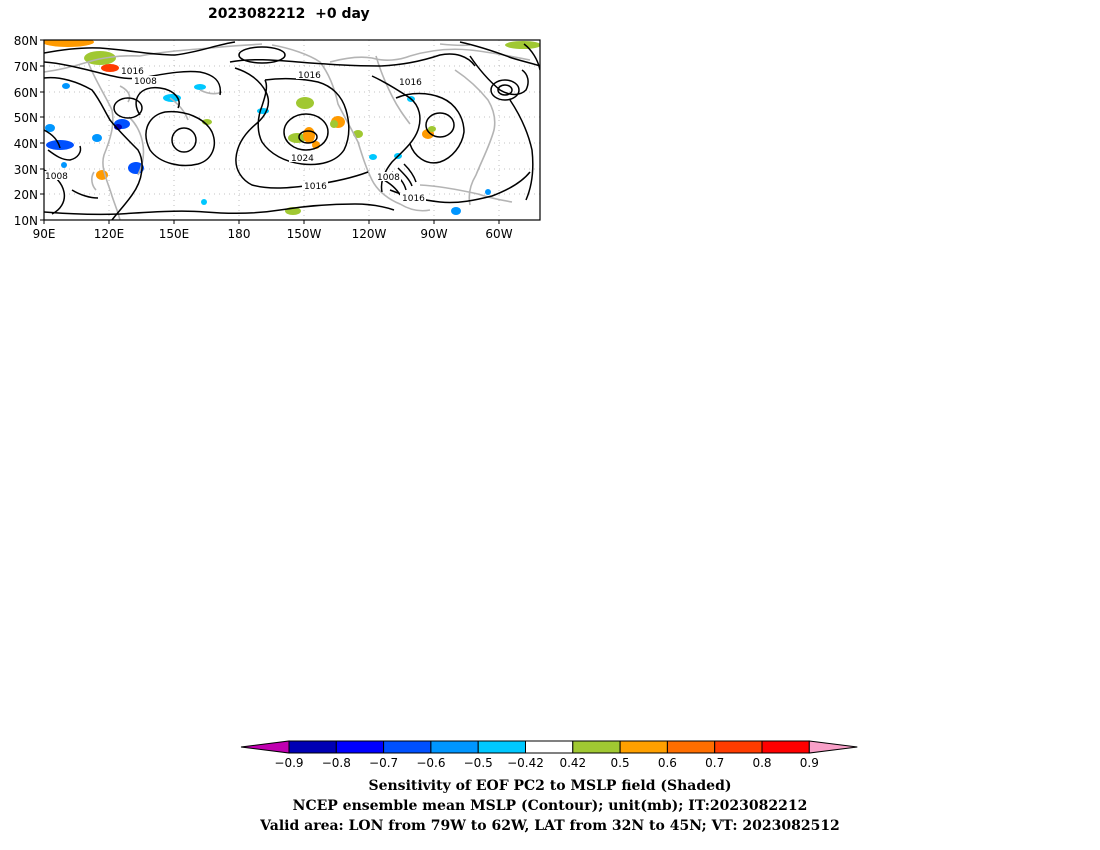  Describe the element at coordinates (26, 170) in the screenshot. I see `lat-tick-label: 30N` at that location.